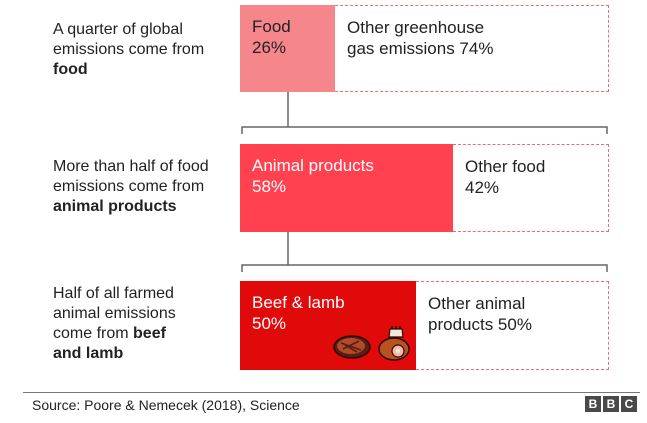 Image resolution: width=647 pixels, height=423 pixels. I want to click on food-bar: Food 26%, so click(287, 48).